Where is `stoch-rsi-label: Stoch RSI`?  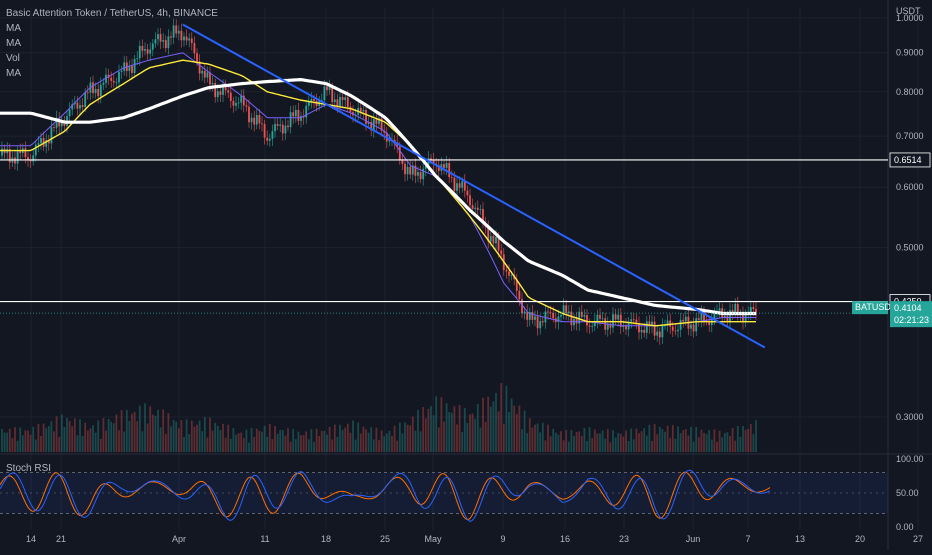
stoch-rsi-label: Stoch RSI is located at coordinates (29, 468).